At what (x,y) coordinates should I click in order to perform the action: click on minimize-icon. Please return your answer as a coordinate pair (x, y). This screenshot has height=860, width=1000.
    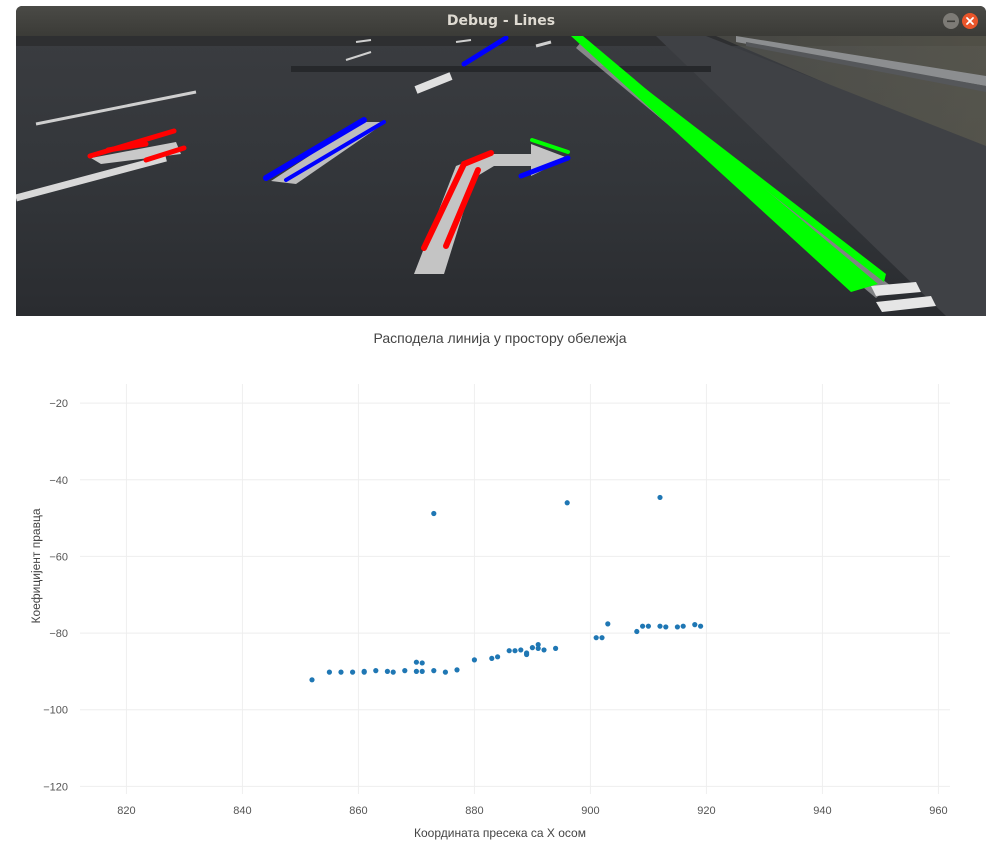
    Looking at the image, I should click on (951, 21).